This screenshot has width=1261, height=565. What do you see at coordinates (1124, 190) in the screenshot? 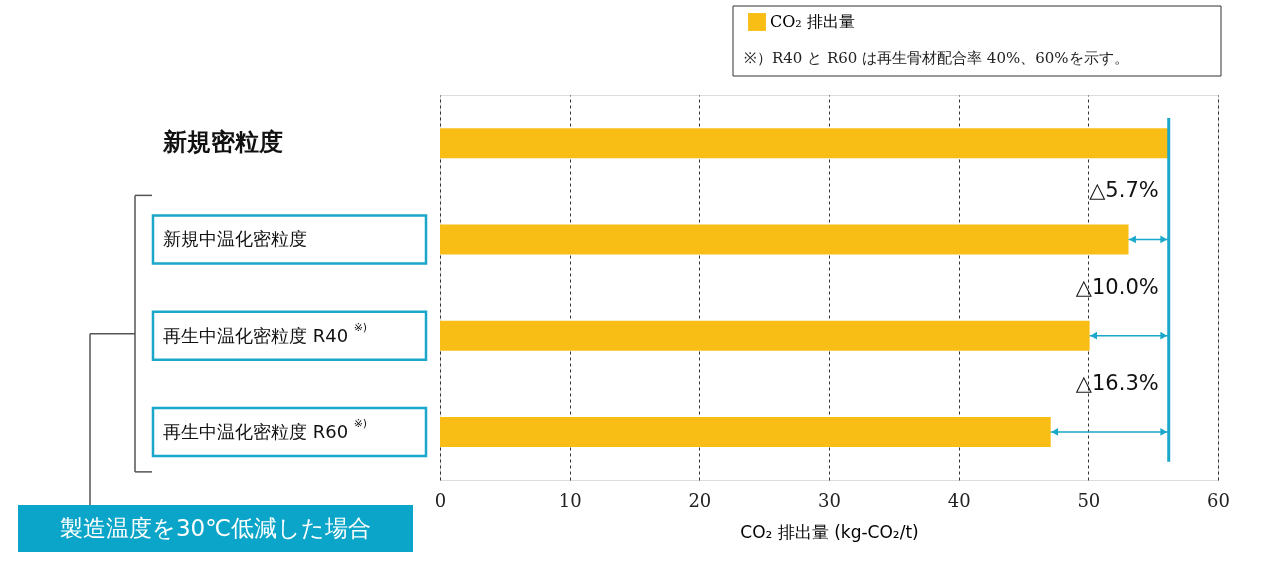
I see `annotation: △5.7%` at bounding box center [1124, 190].